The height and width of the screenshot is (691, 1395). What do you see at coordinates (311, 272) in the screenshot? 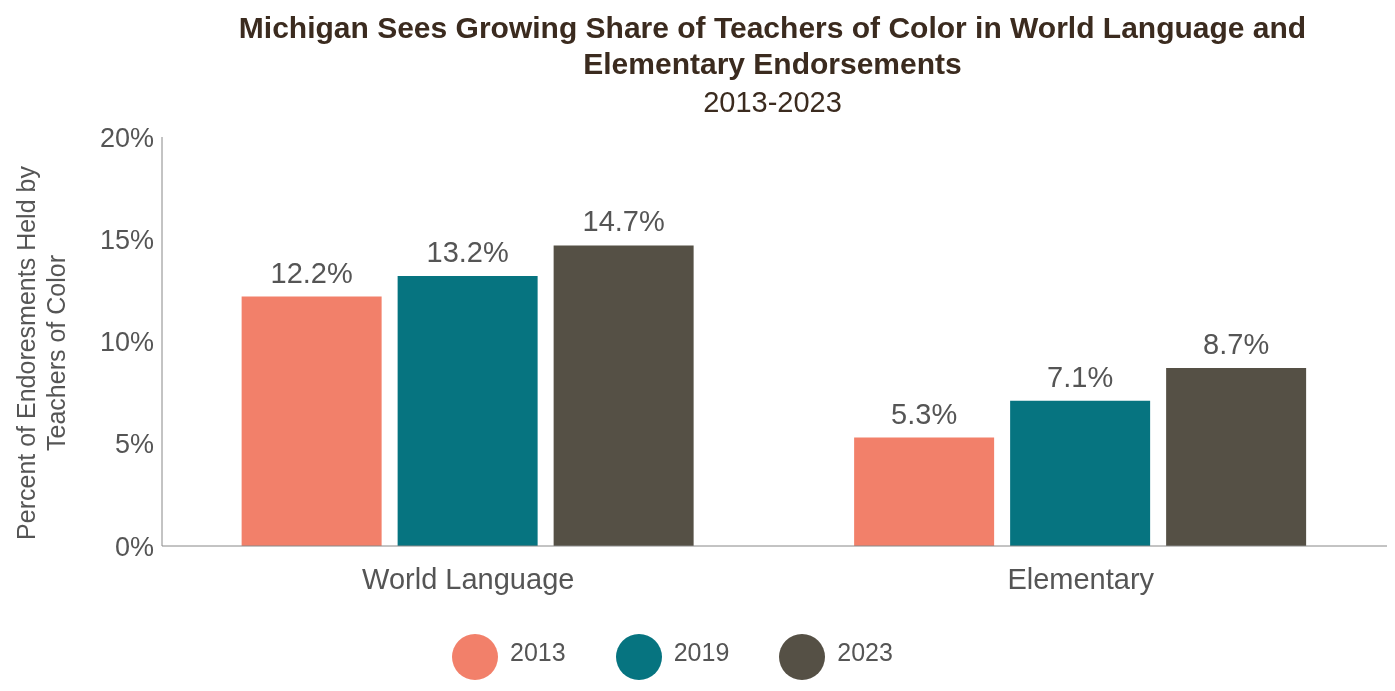
I see `data-label: 12.2%` at bounding box center [311, 272].